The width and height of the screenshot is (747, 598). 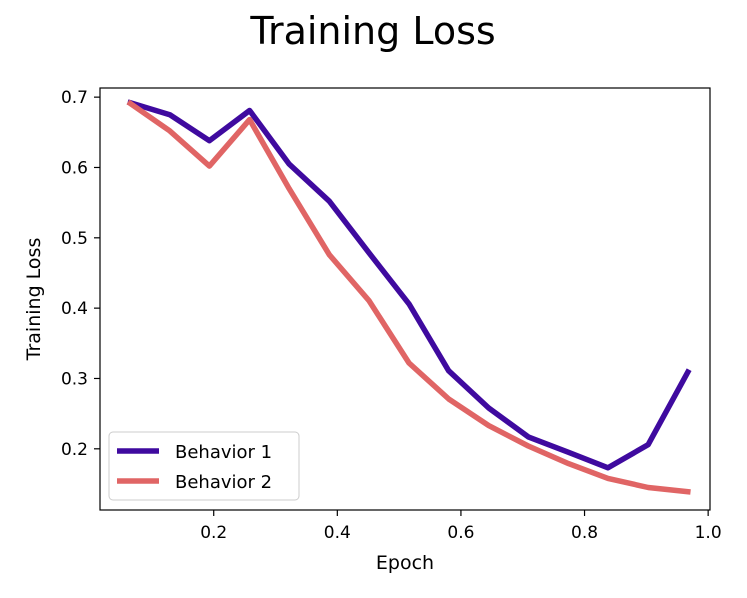 What do you see at coordinates (337, 533) in the screenshot?
I see `x-tick-label: 0.4` at bounding box center [337, 533].